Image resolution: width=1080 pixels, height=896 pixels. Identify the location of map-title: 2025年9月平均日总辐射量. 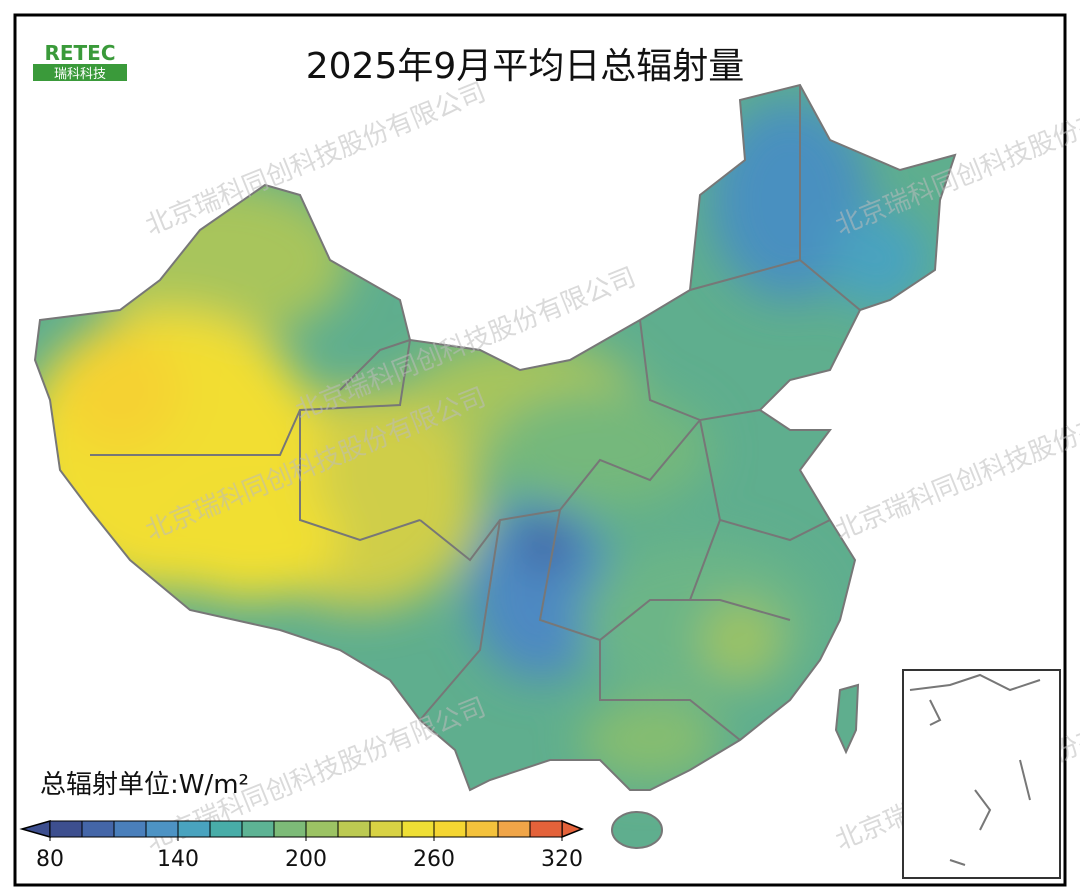
(525, 66).